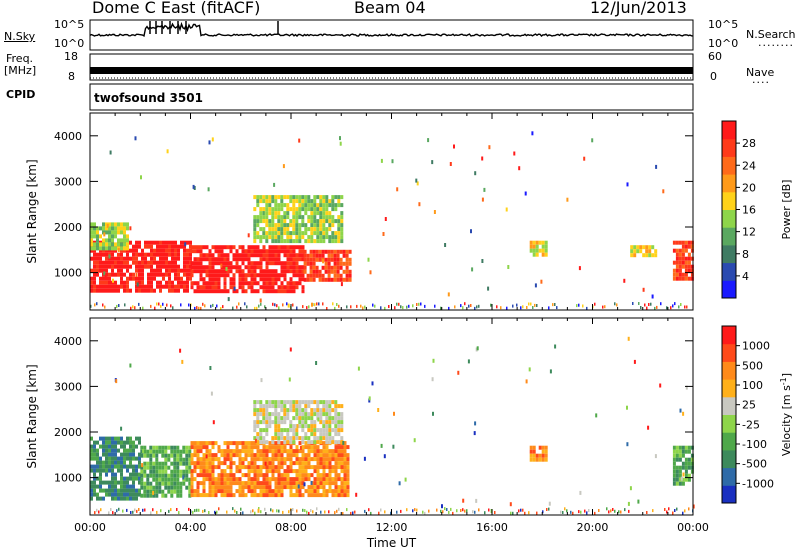 The width and height of the screenshot is (800, 554). What do you see at coordinates (20, 58) in the screenshot?
I see `freq-label-1: Freq.` at bounding box center [20, 58].